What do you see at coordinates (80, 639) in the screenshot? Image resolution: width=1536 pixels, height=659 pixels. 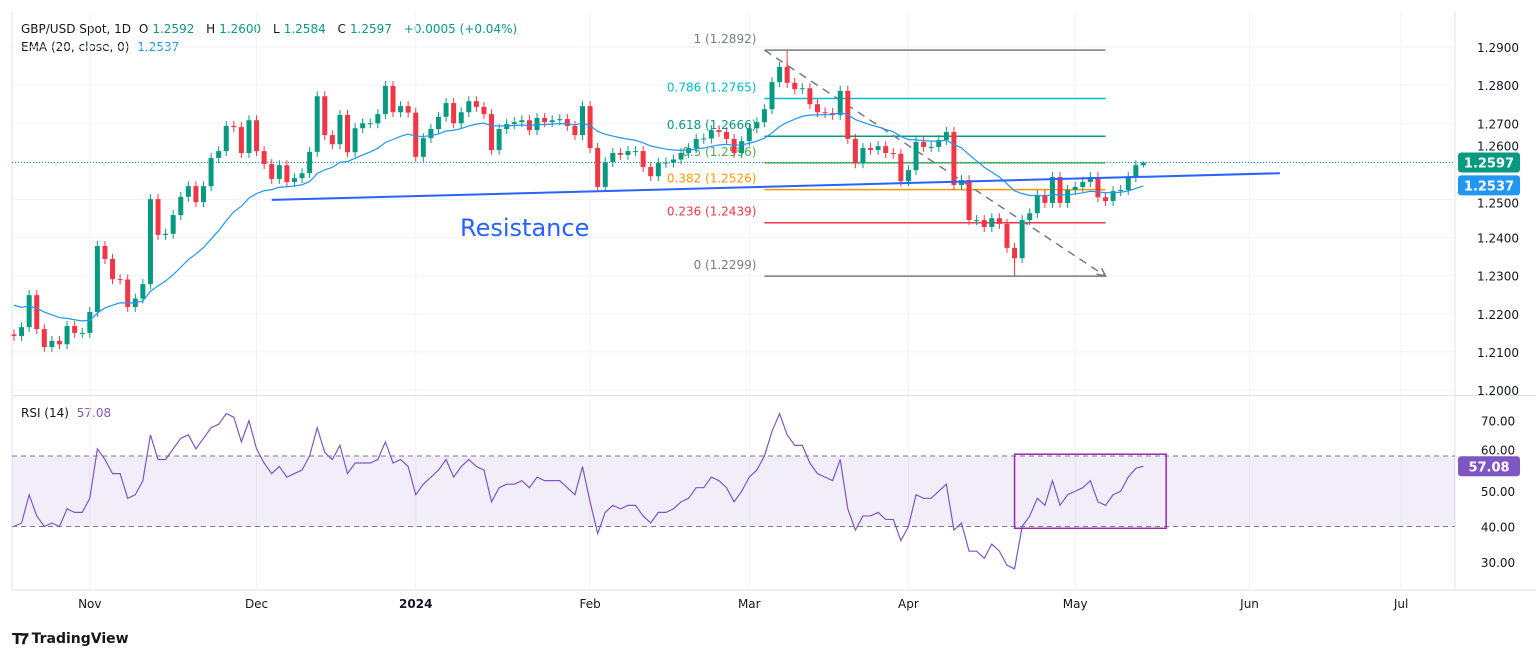 I see `branding-text: TradingView` at bounding box center [80, 639].